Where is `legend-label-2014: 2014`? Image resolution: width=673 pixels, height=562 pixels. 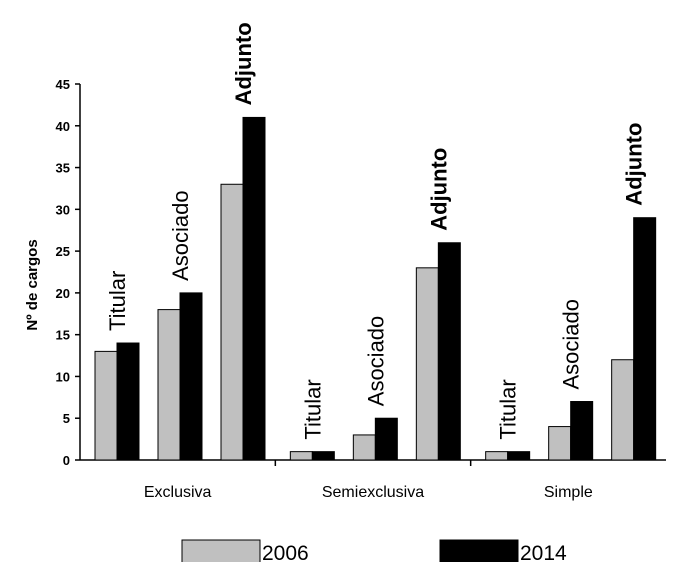 legend-label-2014: 2014 is located at coordinates (543, 552).